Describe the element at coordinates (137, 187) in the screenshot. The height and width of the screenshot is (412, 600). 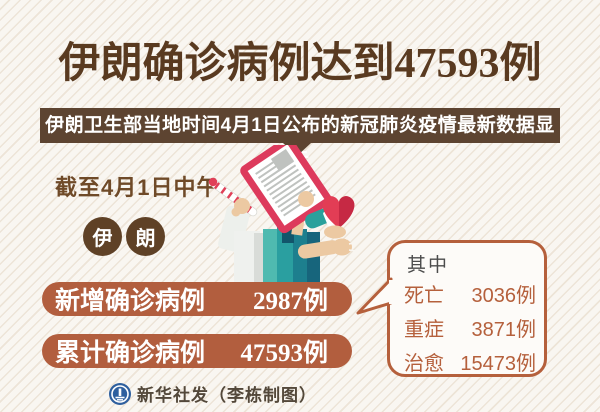
I see `as-of-date-label: 截至4月1日中午` at that location.